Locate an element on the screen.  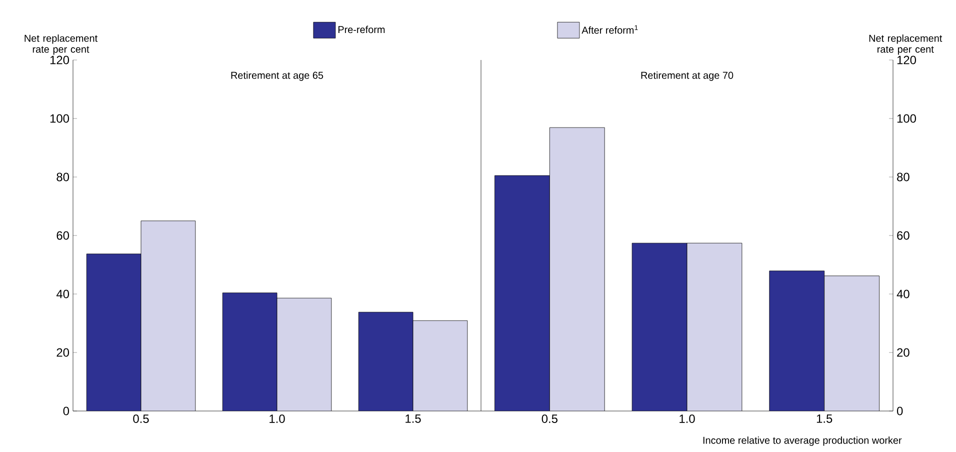
text: Retirement at age 70 is located at coordinates (687, 76).